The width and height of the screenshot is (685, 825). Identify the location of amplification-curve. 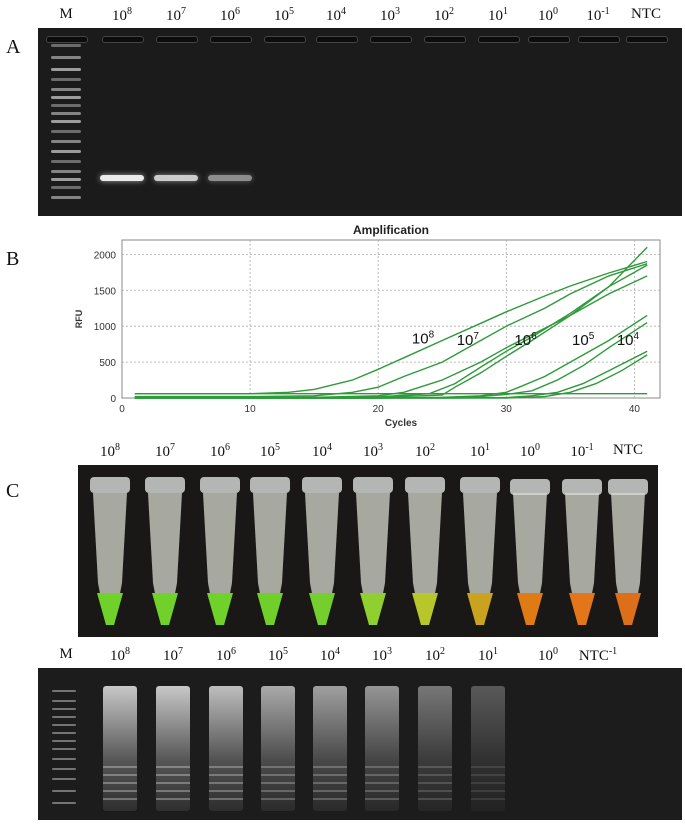
(391, 330).